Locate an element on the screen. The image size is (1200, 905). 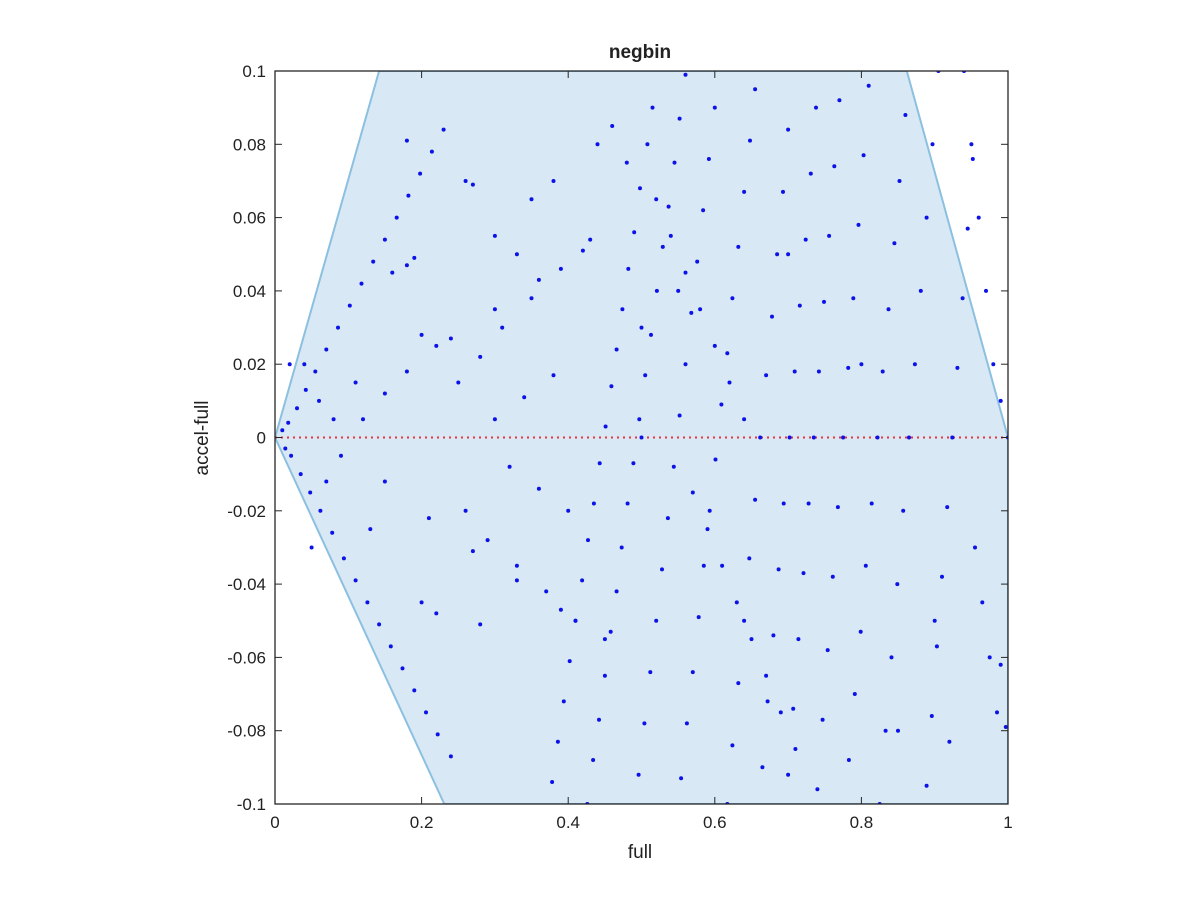
x-tick-label: 0.6 is located at coordinates (715, 822).